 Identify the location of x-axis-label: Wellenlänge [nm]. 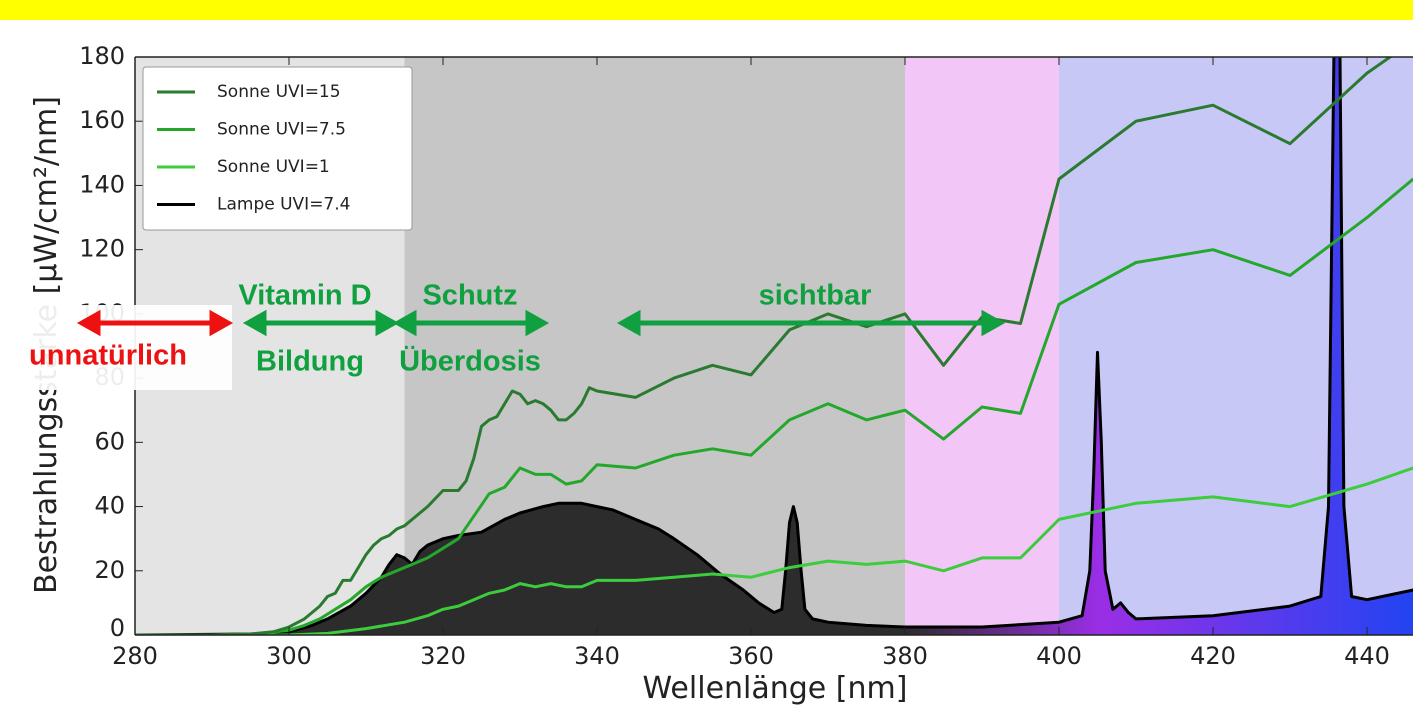
(775, 688).